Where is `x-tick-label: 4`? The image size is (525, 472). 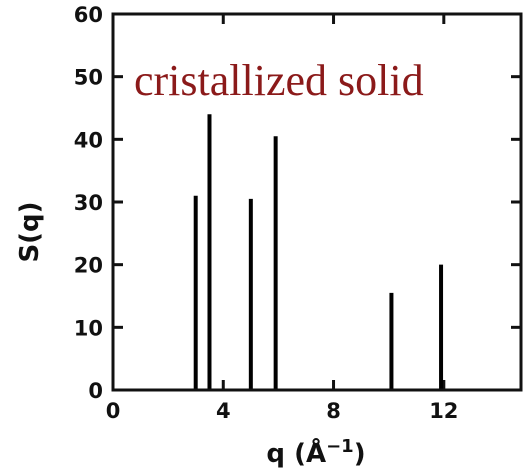
x-tick-label: 4 is located at coordinates (223, 411).